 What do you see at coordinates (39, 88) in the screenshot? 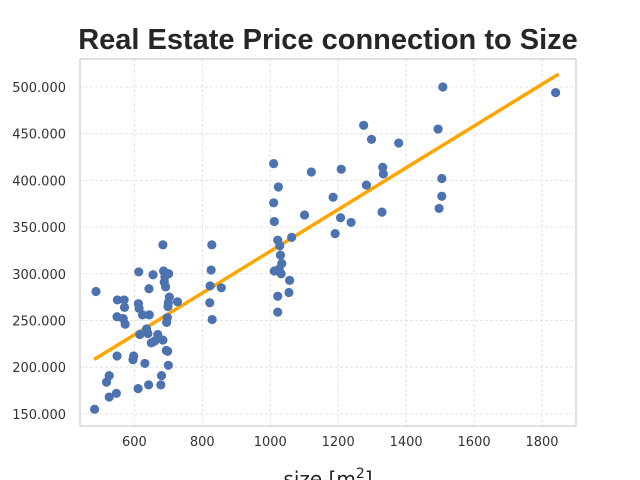
I see `y-tick-label: 500.000` at bounding box center [39, 88].